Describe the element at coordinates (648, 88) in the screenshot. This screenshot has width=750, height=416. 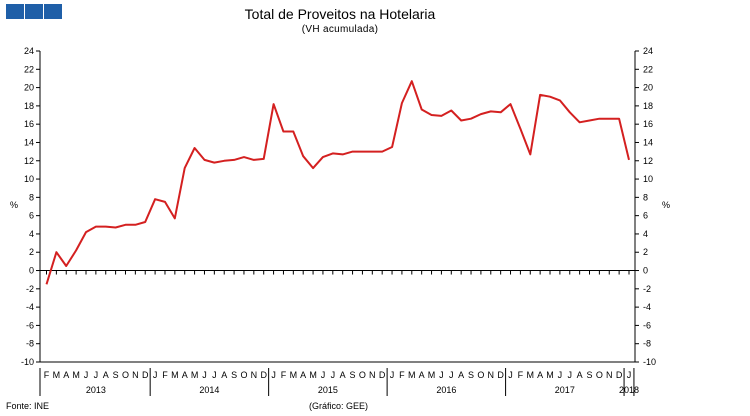
I see `y-tick-label-right: 20` at that location.